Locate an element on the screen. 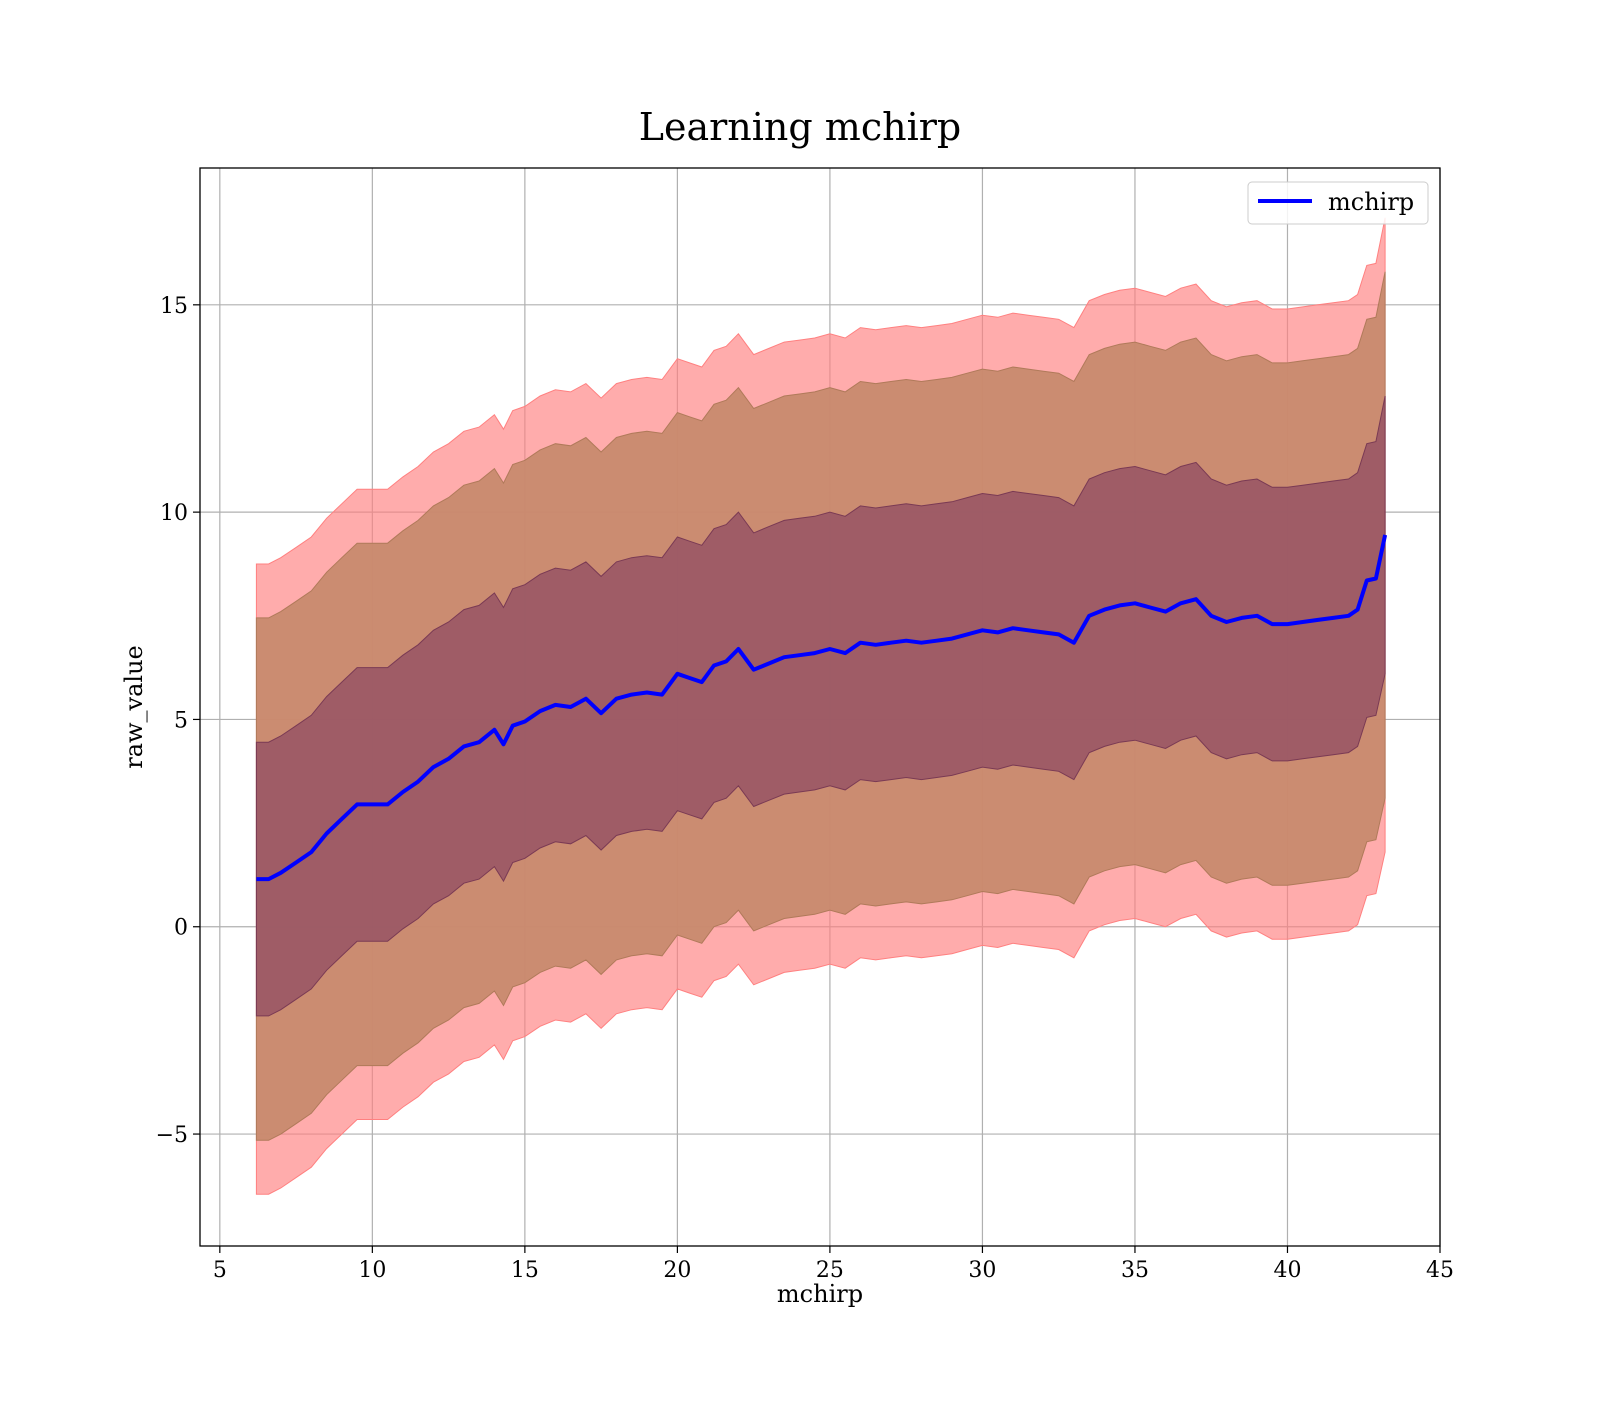  legend-box is located at coordinates (1338, 203).